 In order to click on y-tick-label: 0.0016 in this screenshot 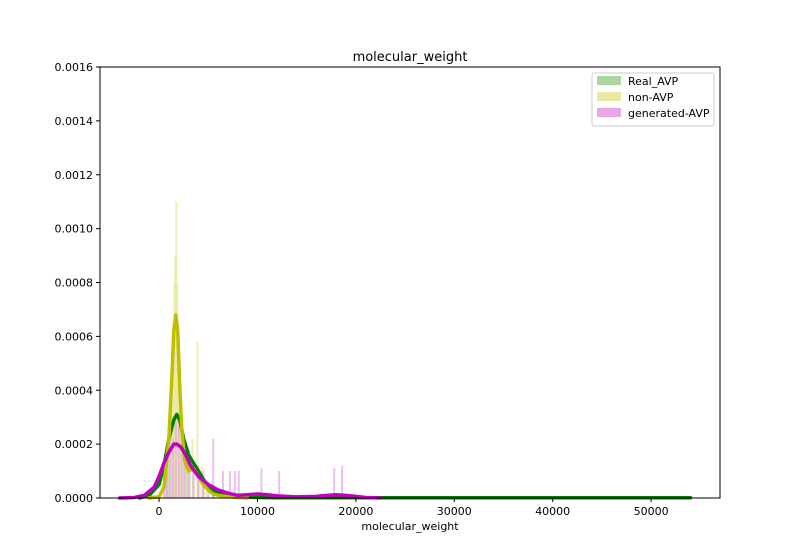, I will do `click(74, 67)`.